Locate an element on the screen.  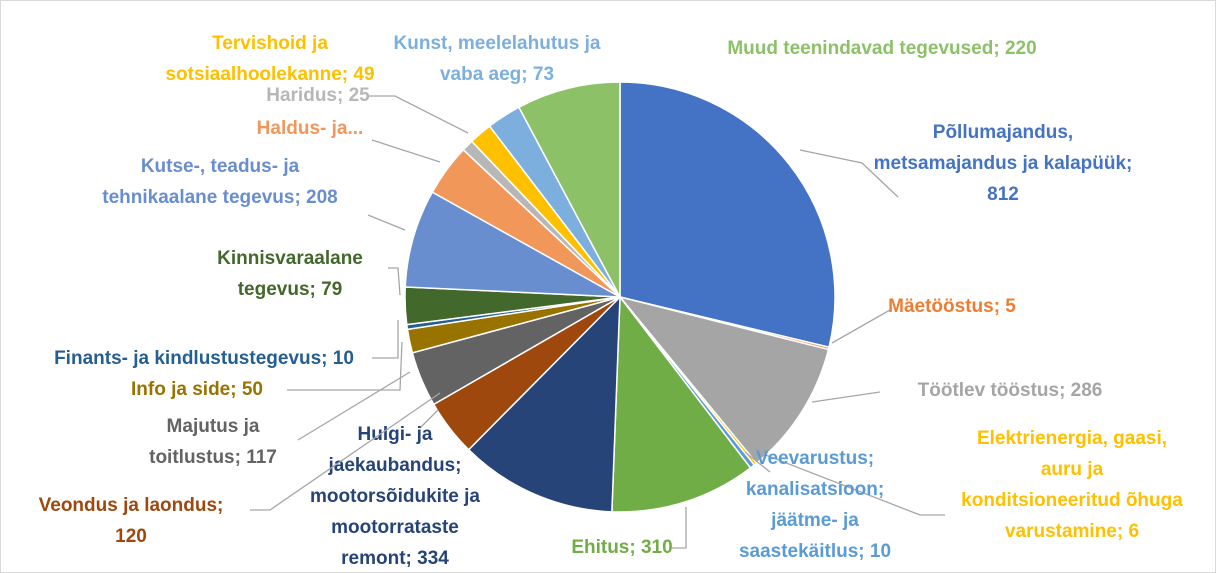
data-label: Hulgi- ja is located at coordinates (395, 434).